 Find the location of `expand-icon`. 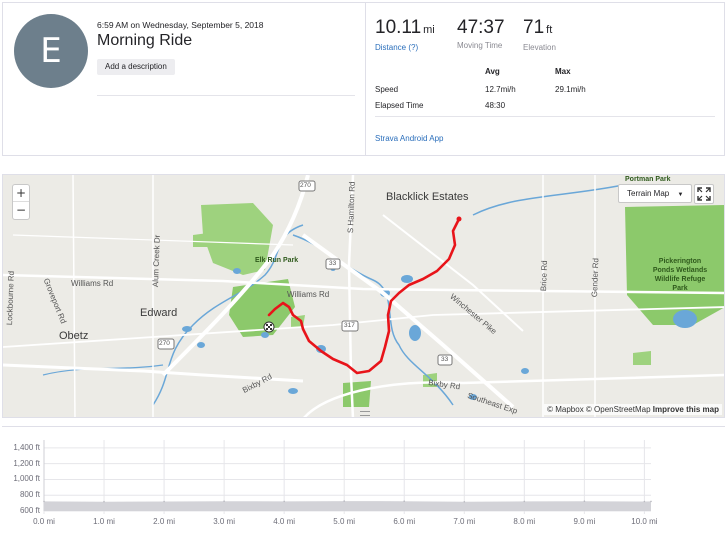

expand-icon is located at coordinates (704, 194).